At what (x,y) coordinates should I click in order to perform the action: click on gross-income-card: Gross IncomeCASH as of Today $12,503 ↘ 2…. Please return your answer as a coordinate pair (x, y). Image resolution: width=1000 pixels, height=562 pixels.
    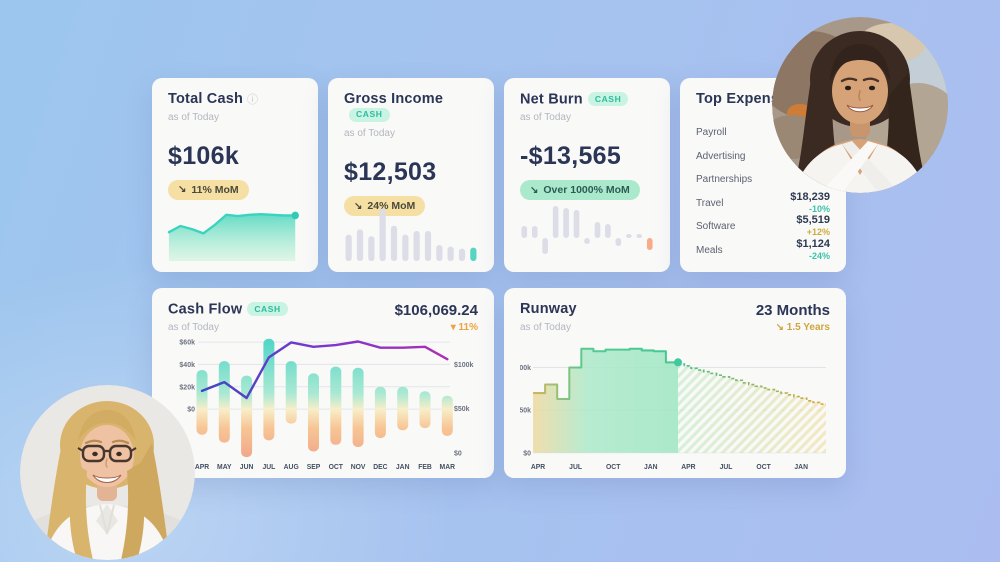
    Looking at the image, I should click on (411, 175).